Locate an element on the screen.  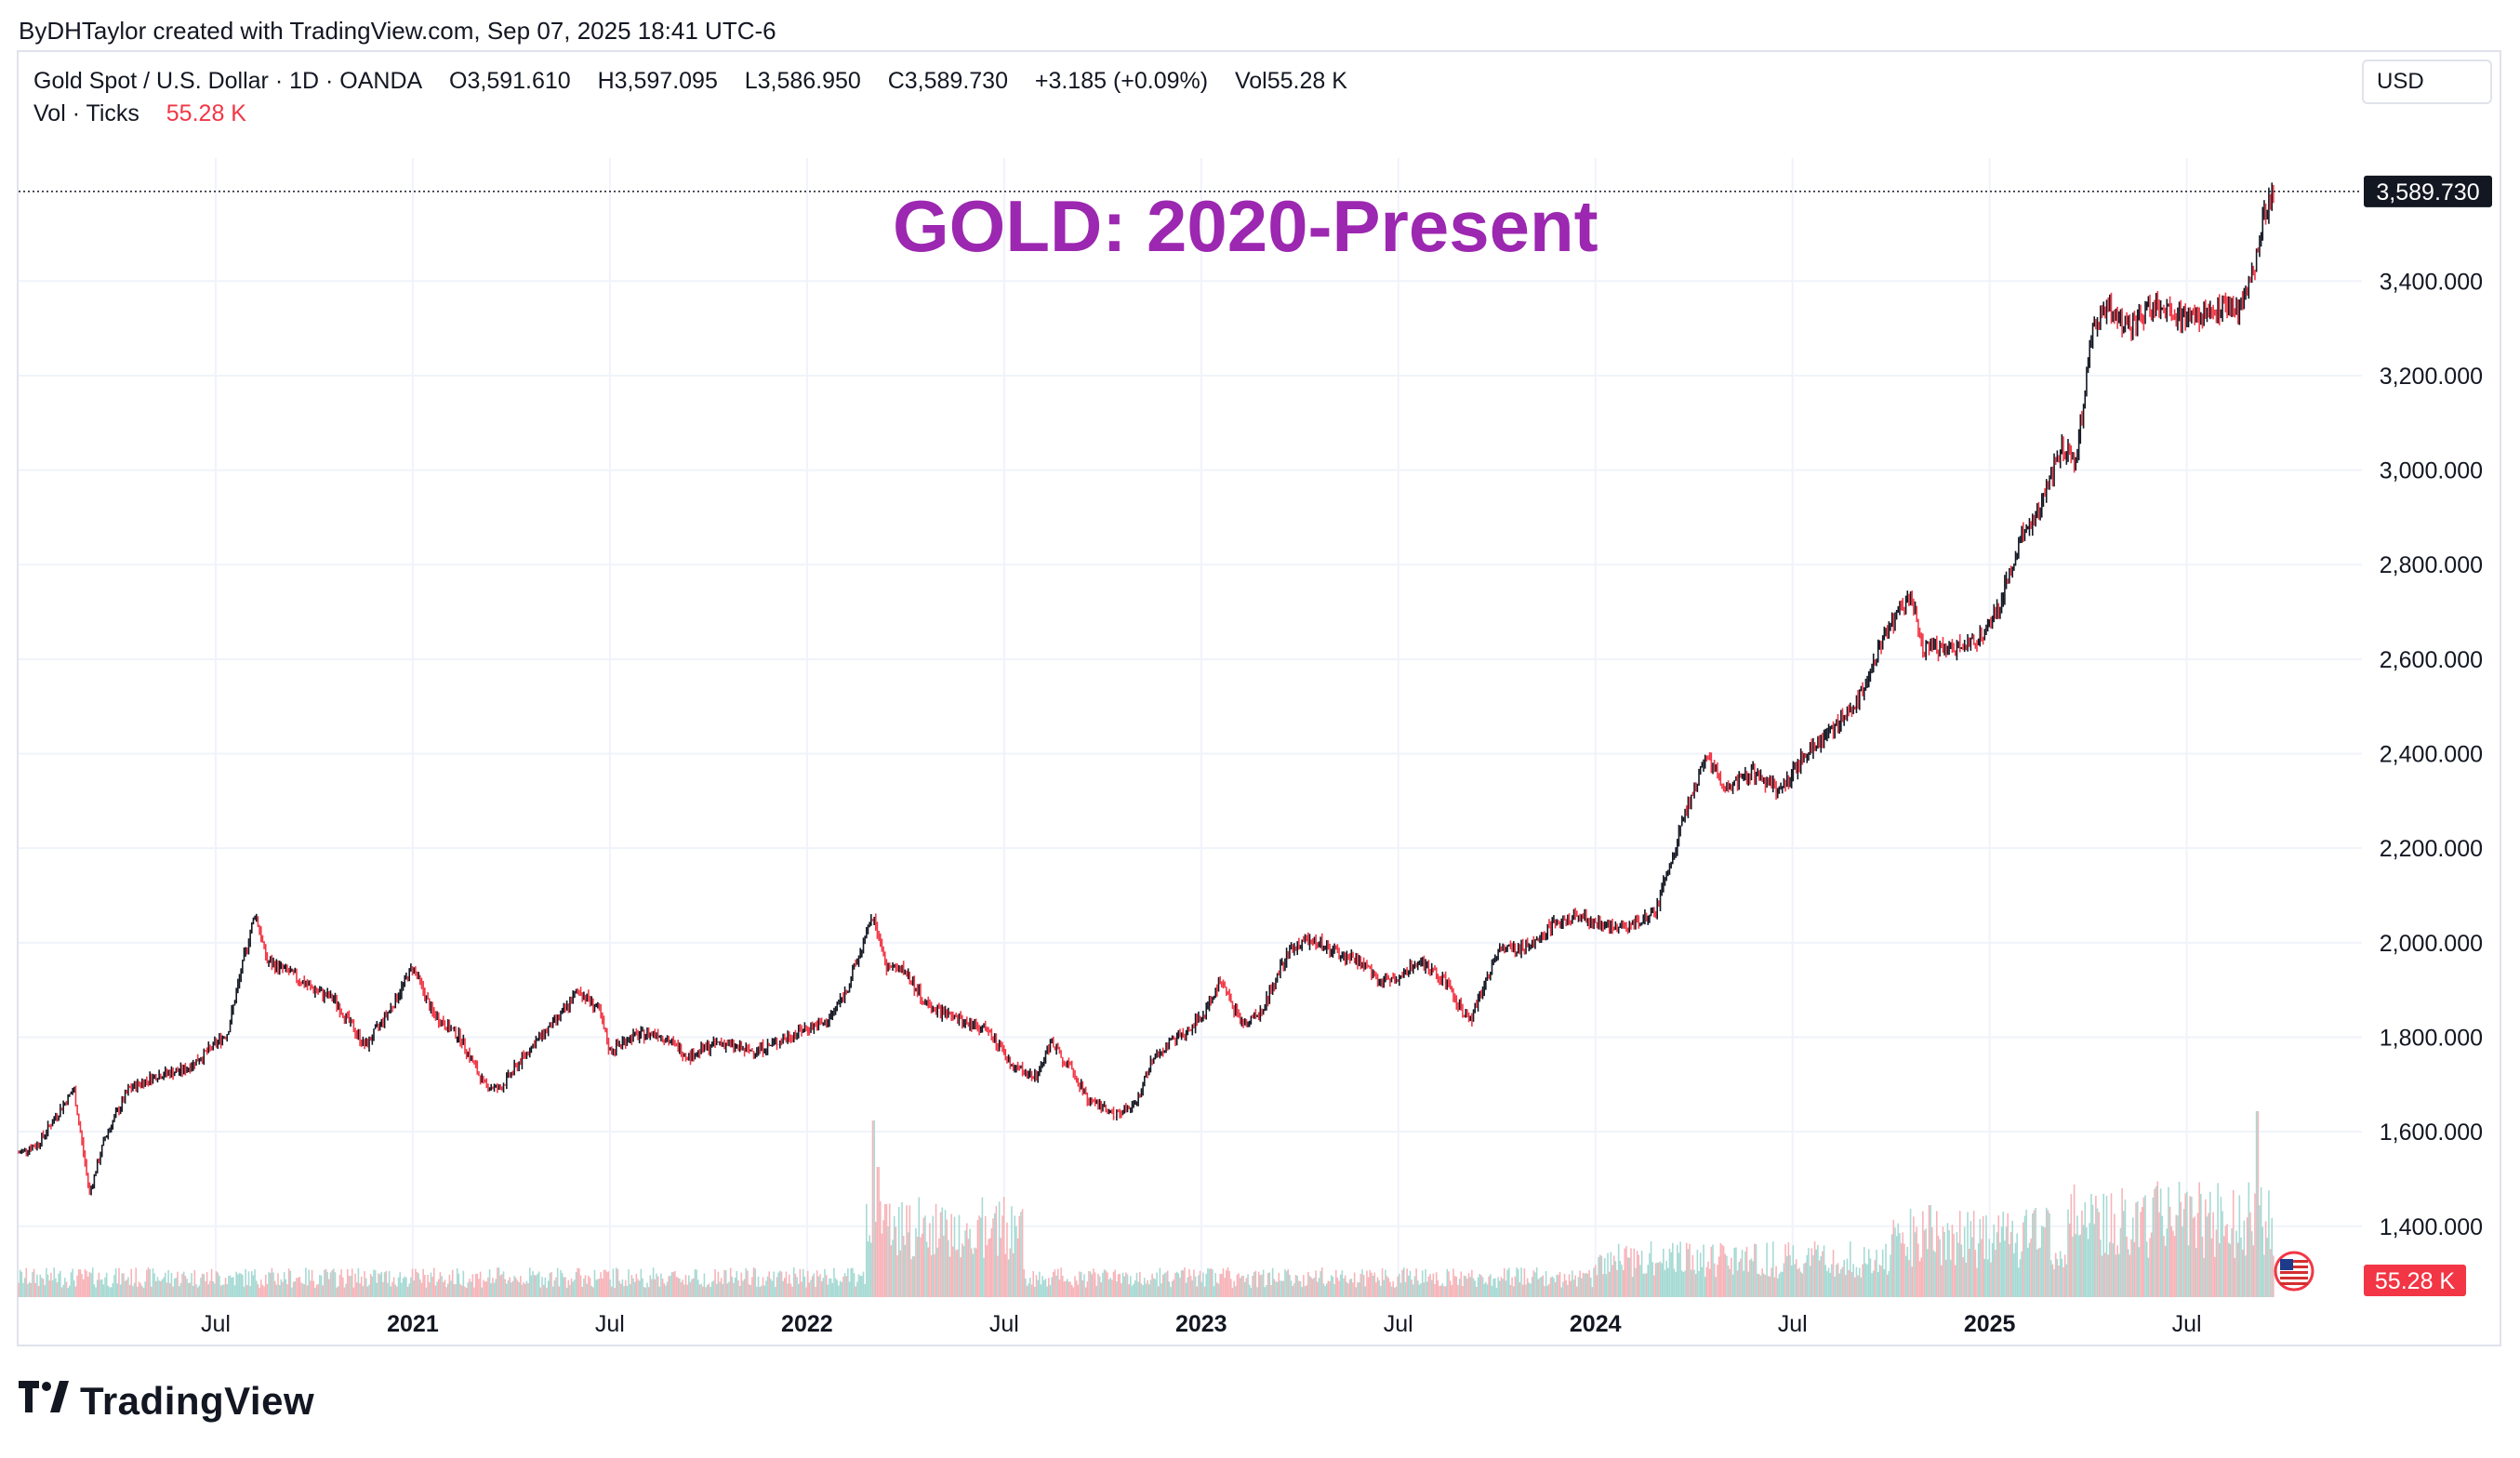
symbol-name: Gold Spot / U.S. Dollar · 1D · OANDA is located at coordinates (228, 81).